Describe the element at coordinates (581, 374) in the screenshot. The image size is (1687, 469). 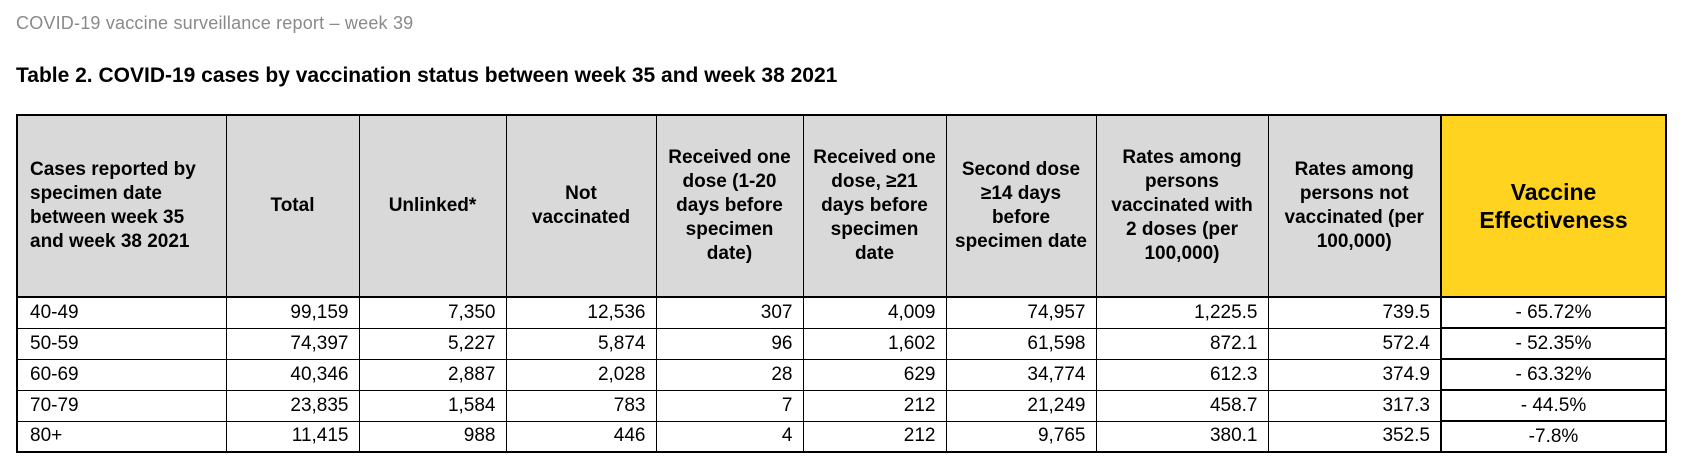
I see `cell-not-vaccinated: 2,028` at that location.